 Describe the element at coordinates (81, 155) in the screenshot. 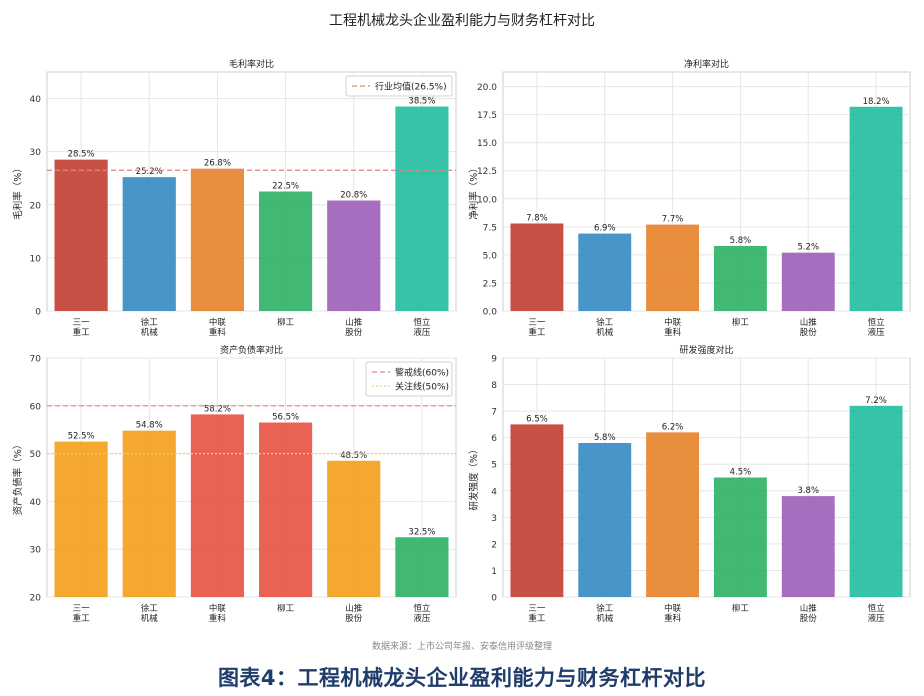

I see `bar-value-label: 28.5%` at that location.